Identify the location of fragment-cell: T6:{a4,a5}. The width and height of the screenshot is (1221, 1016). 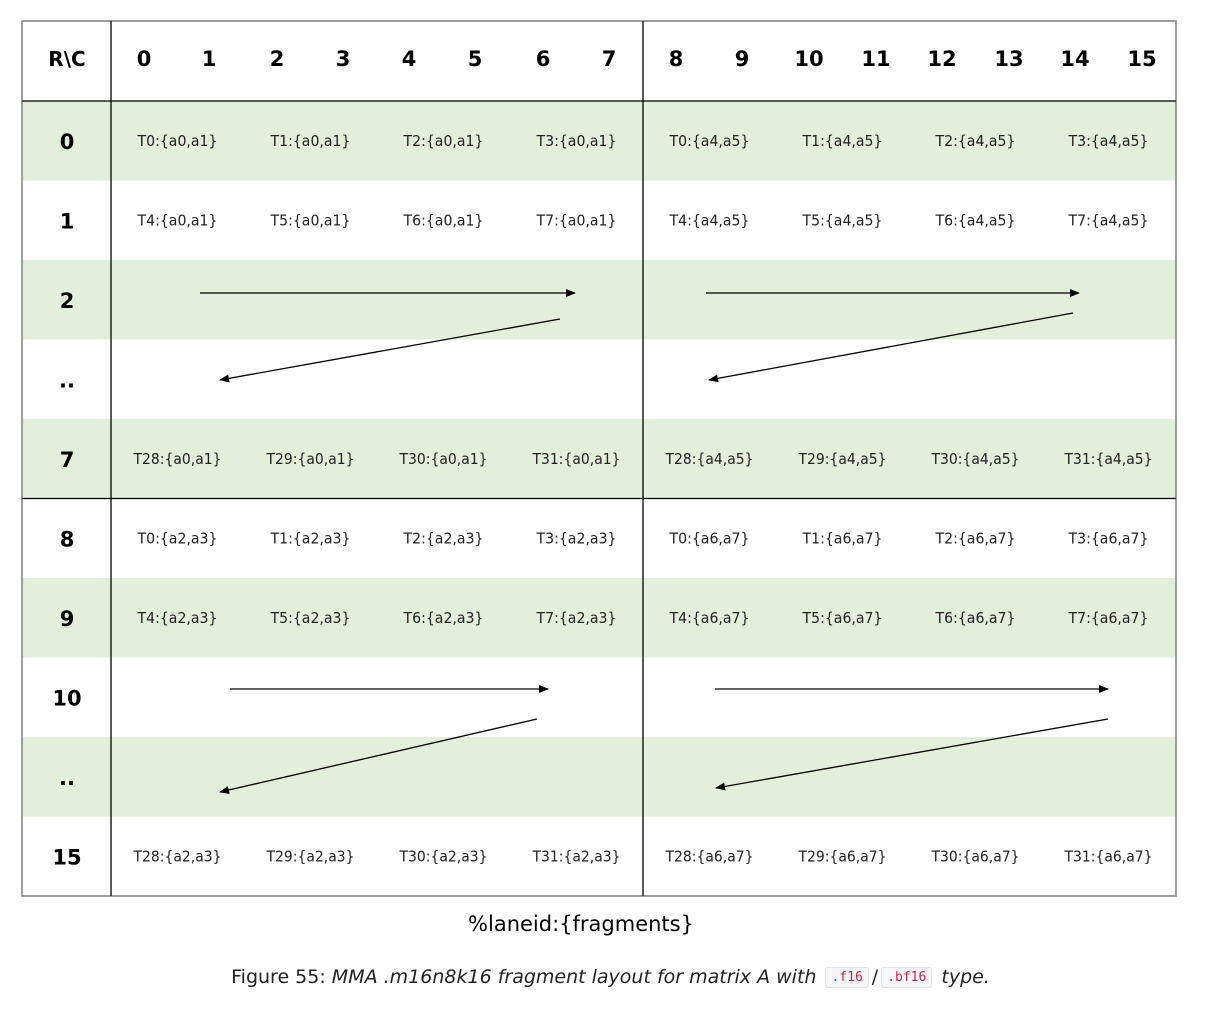
(975, 220).